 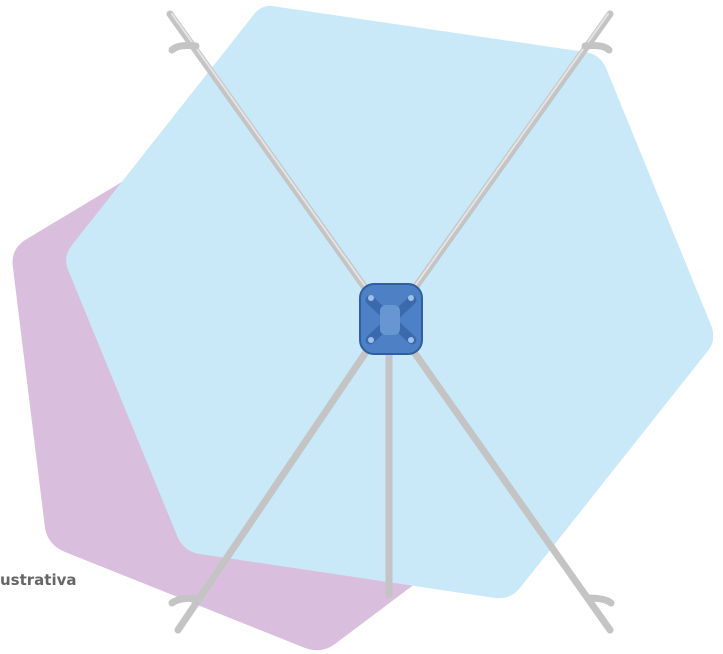 I want to click on hub-detail, so click(x=390, y=320).